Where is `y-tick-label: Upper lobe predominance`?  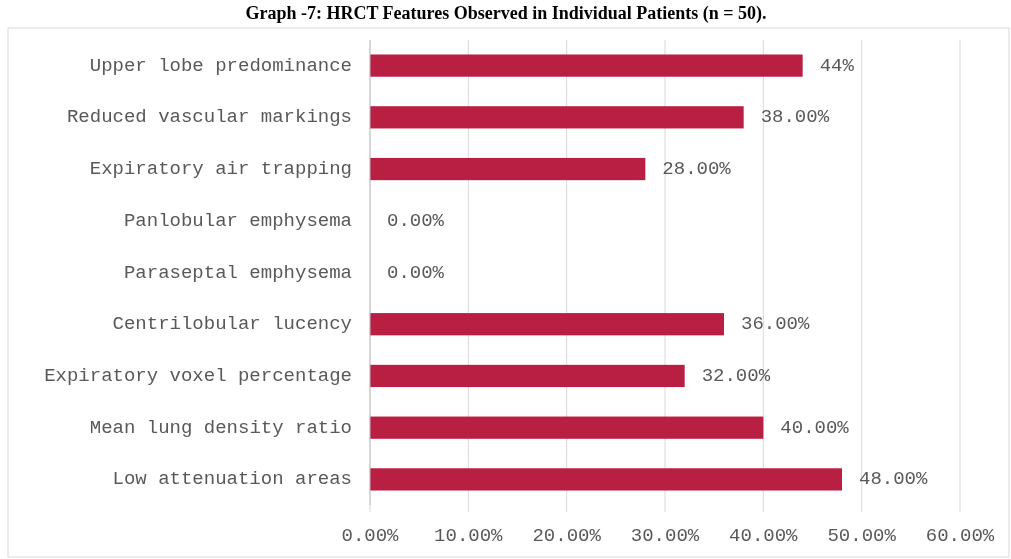
y-tick-label: Upper lobe predominance is located at coordinates (220, 65).